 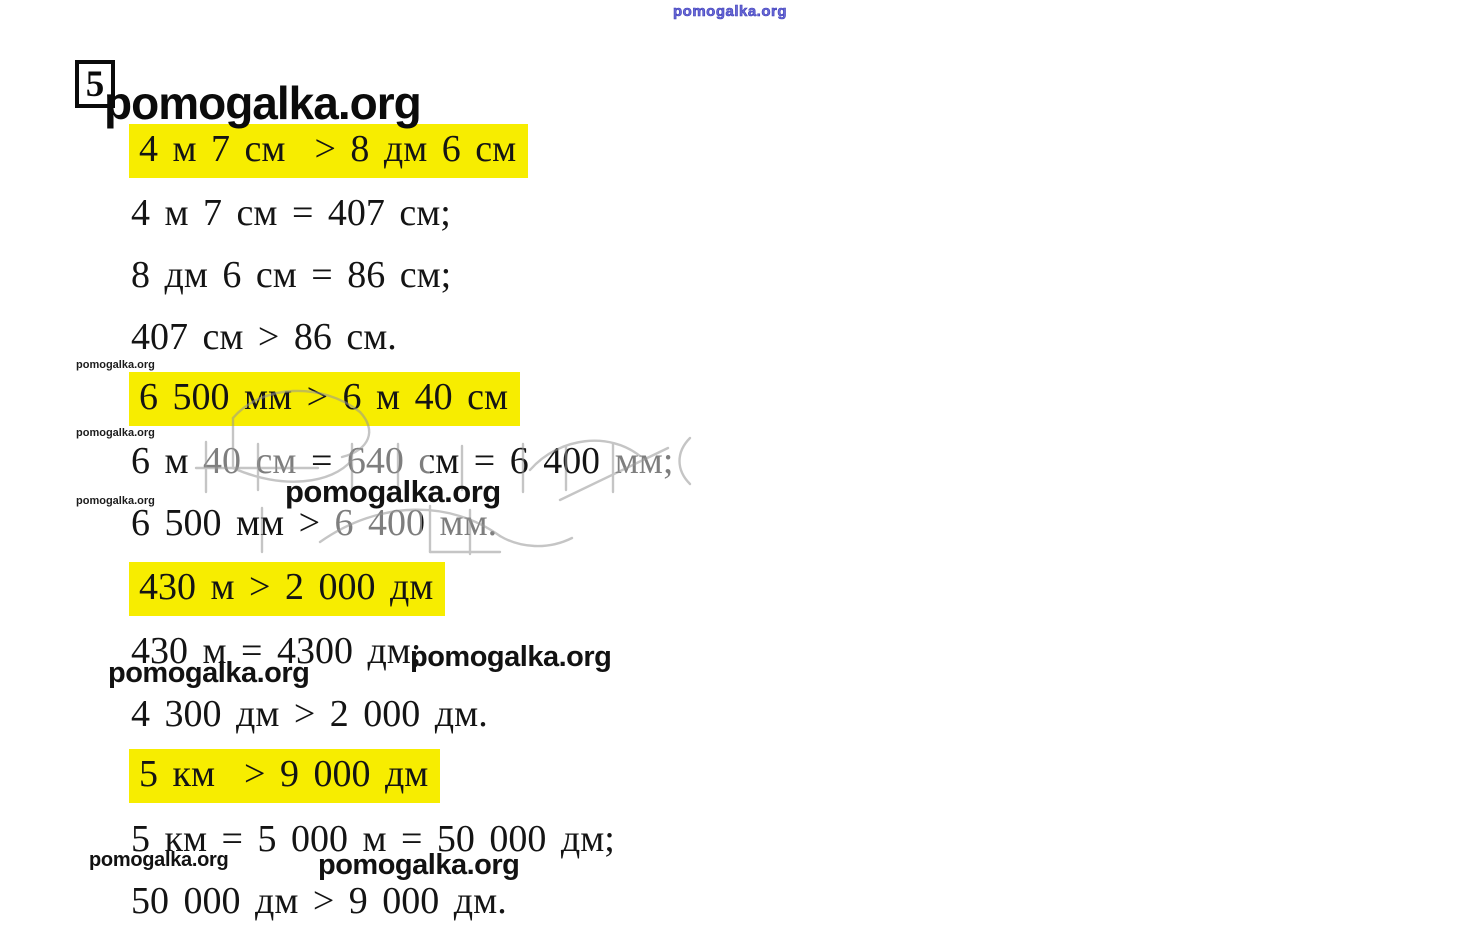 What do you see at coordinates (291, 275) in the screenshot?
I see `solution-step: 8 дм 6 см = 86 см;` at bounding box center [291, 275].